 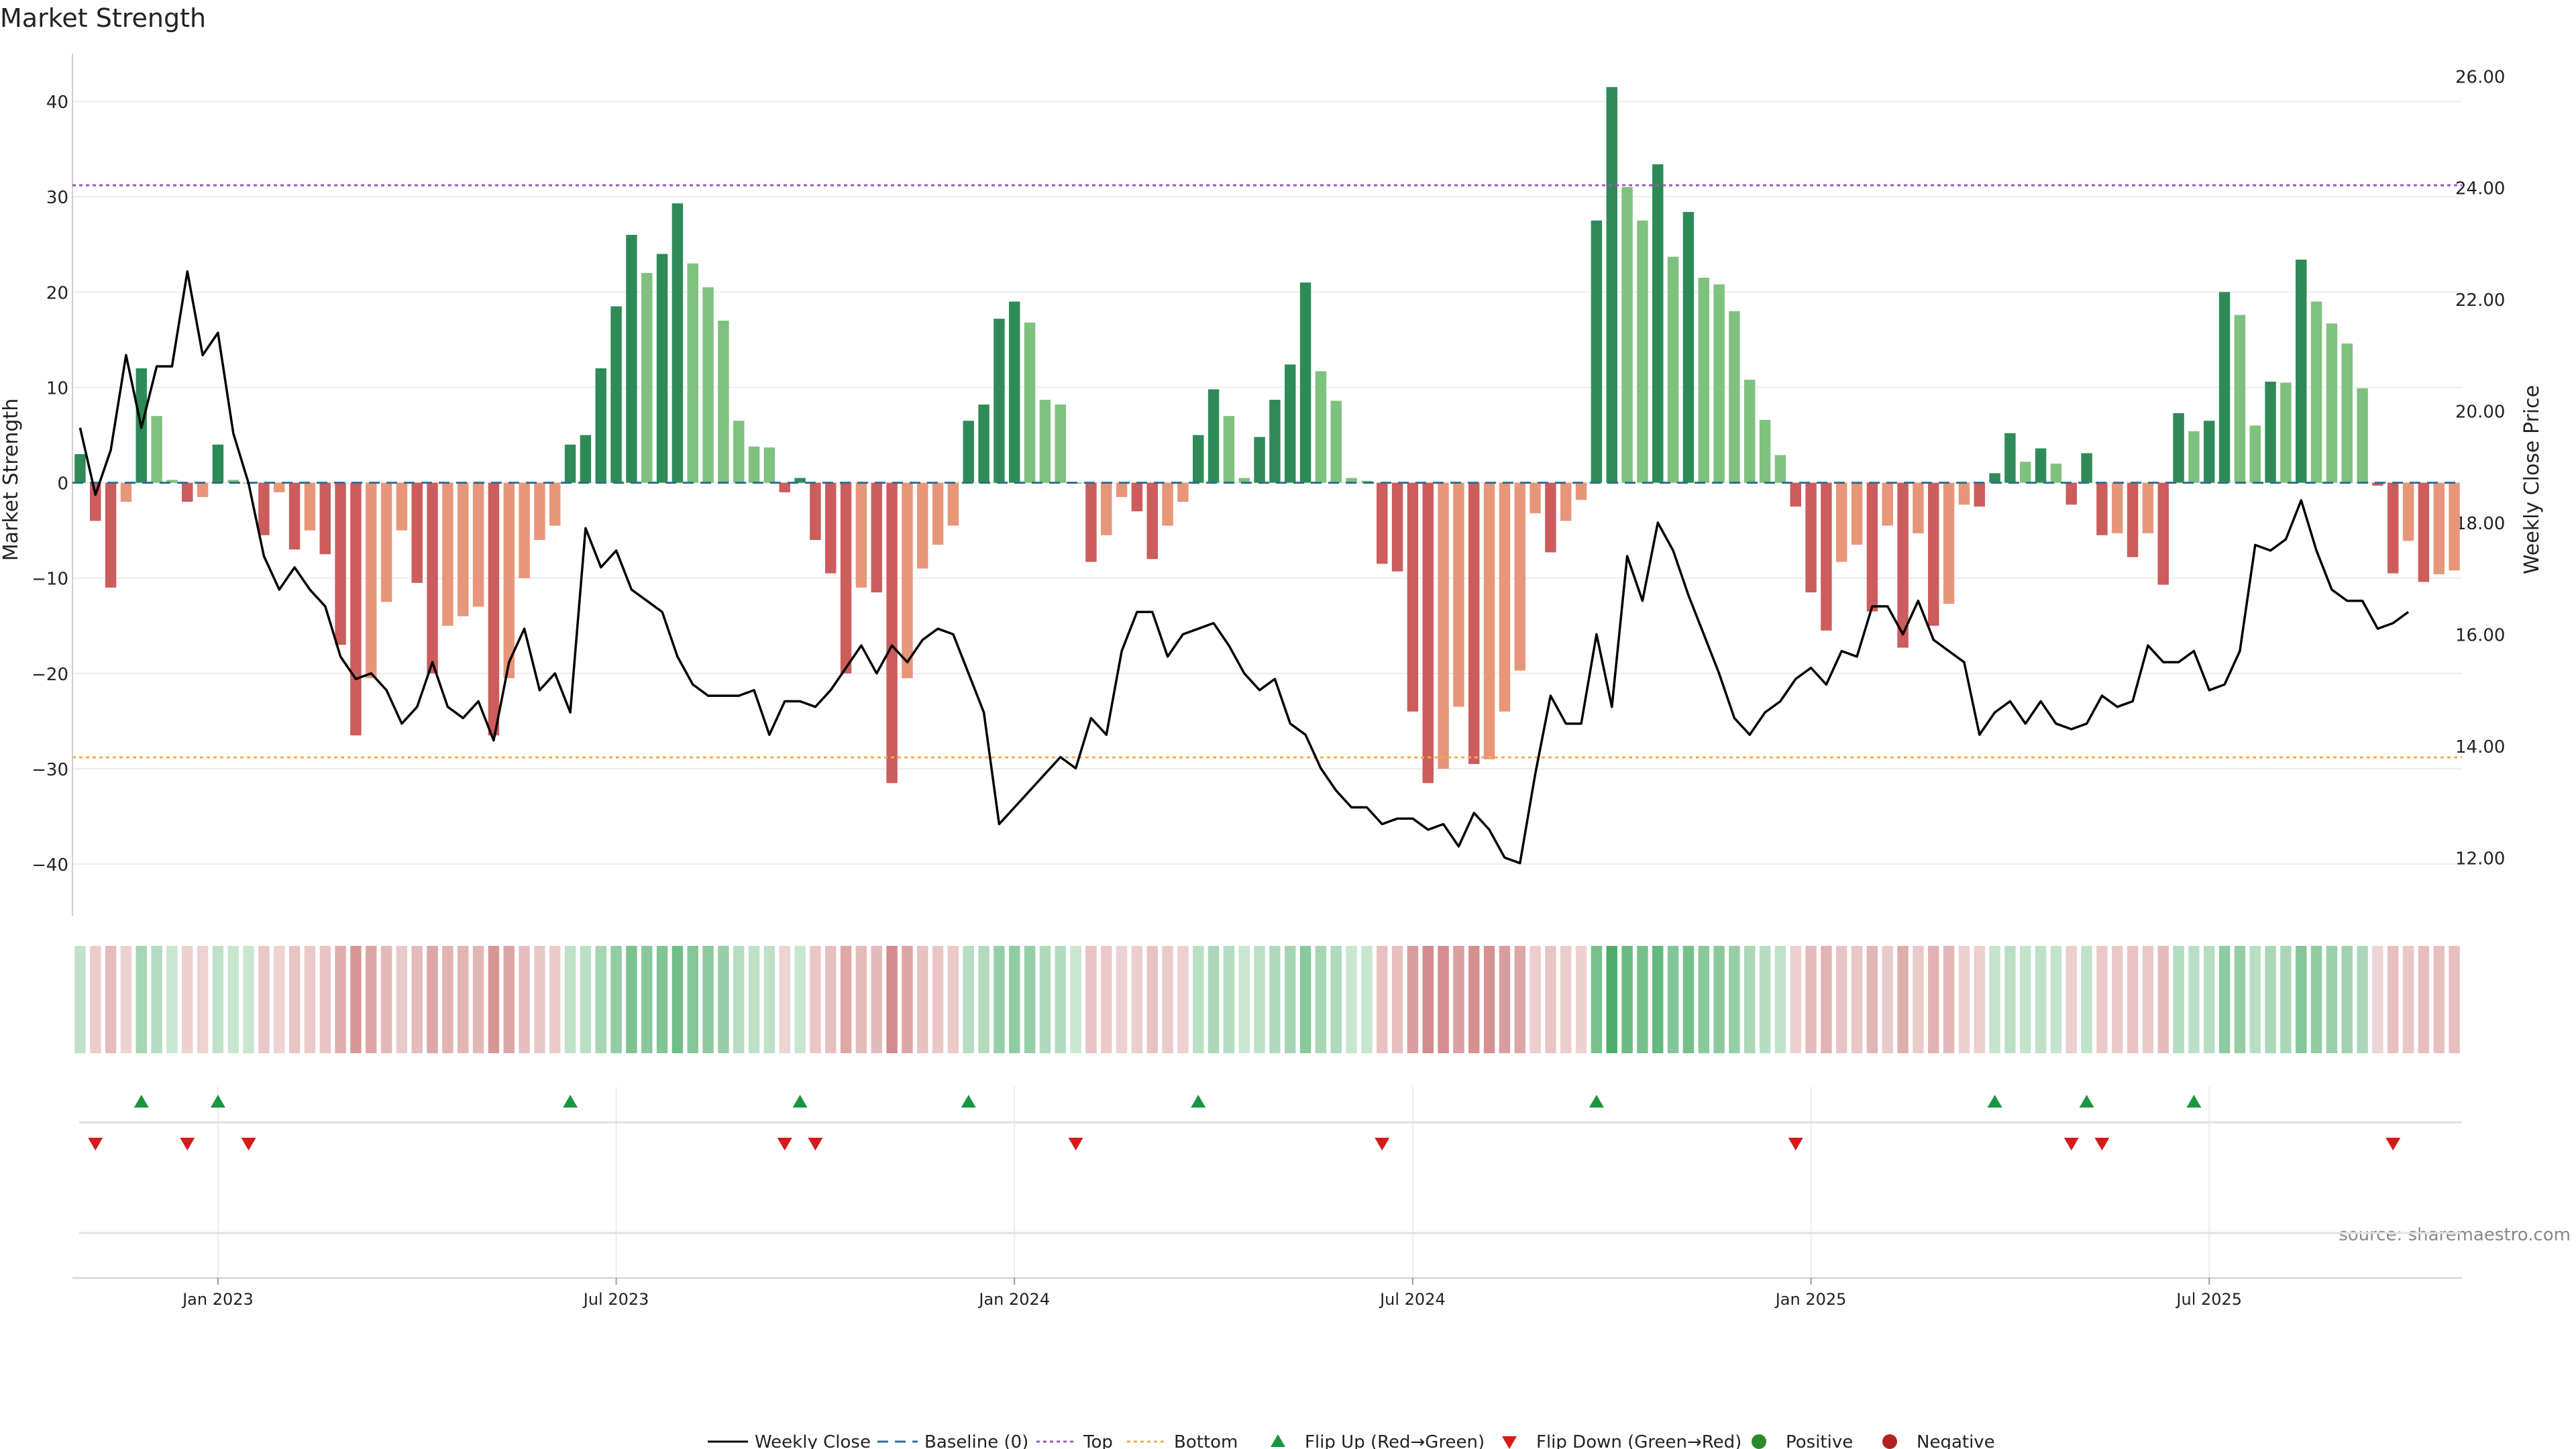 What do you see at coordinates (1509, 1442) in the screenshot?
I see `legend-swatch-flip-down` at bounding box center [1509, 1442].